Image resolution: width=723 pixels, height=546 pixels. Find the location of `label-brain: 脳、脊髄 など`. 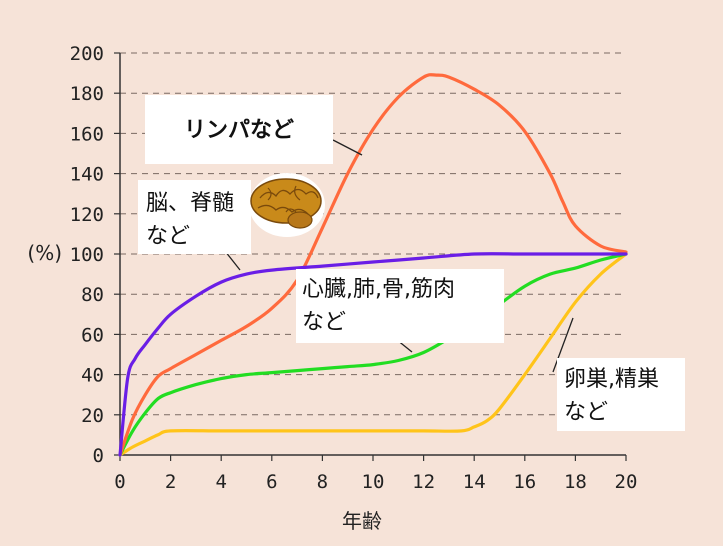

label-brain: 脳、脊髄 など is located at coordinates (231, 213).